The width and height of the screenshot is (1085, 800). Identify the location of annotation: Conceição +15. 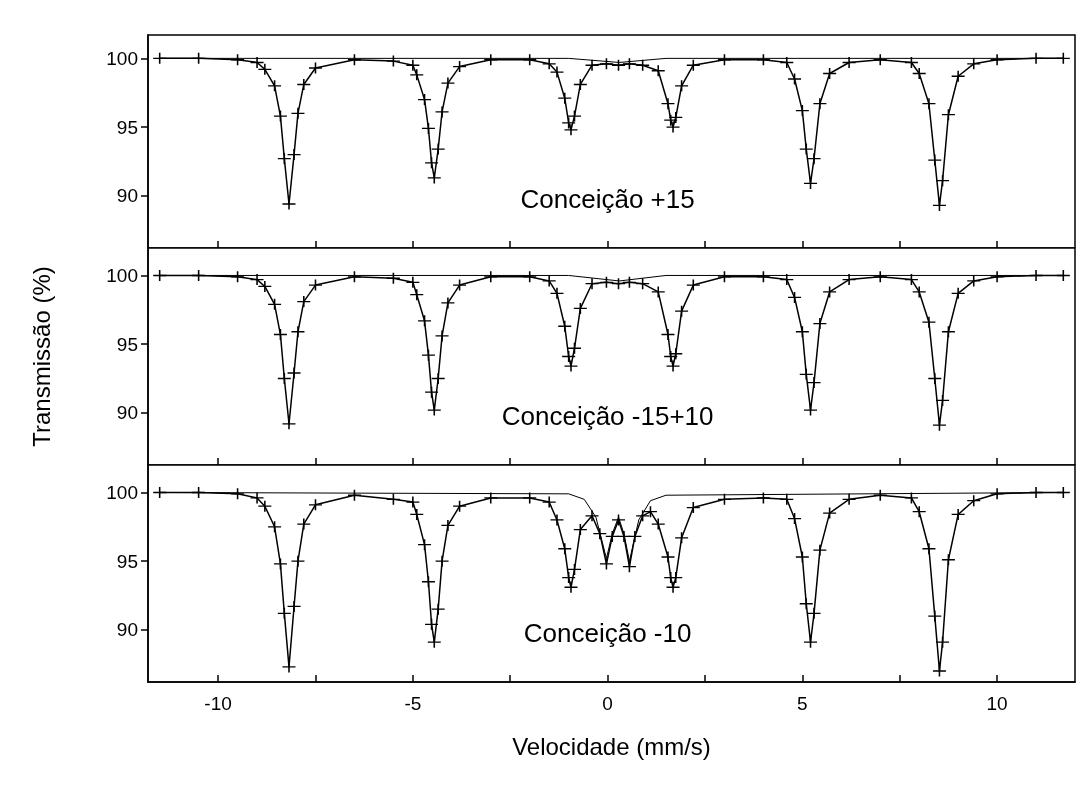
(607, 199).